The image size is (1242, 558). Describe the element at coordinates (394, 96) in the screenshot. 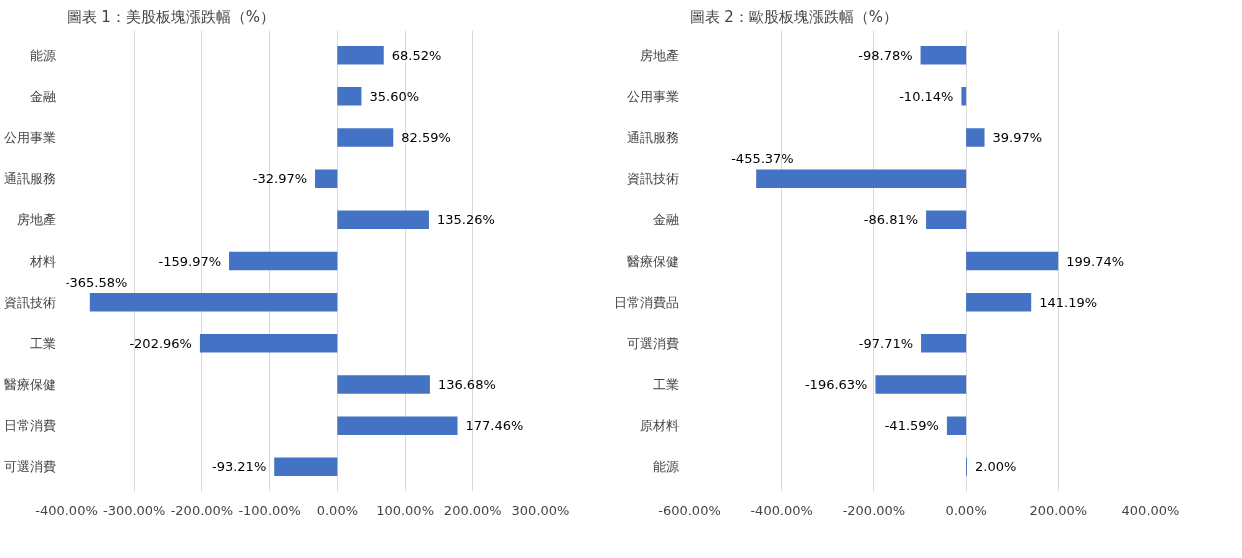

I see `text: 35.60%` at that location.